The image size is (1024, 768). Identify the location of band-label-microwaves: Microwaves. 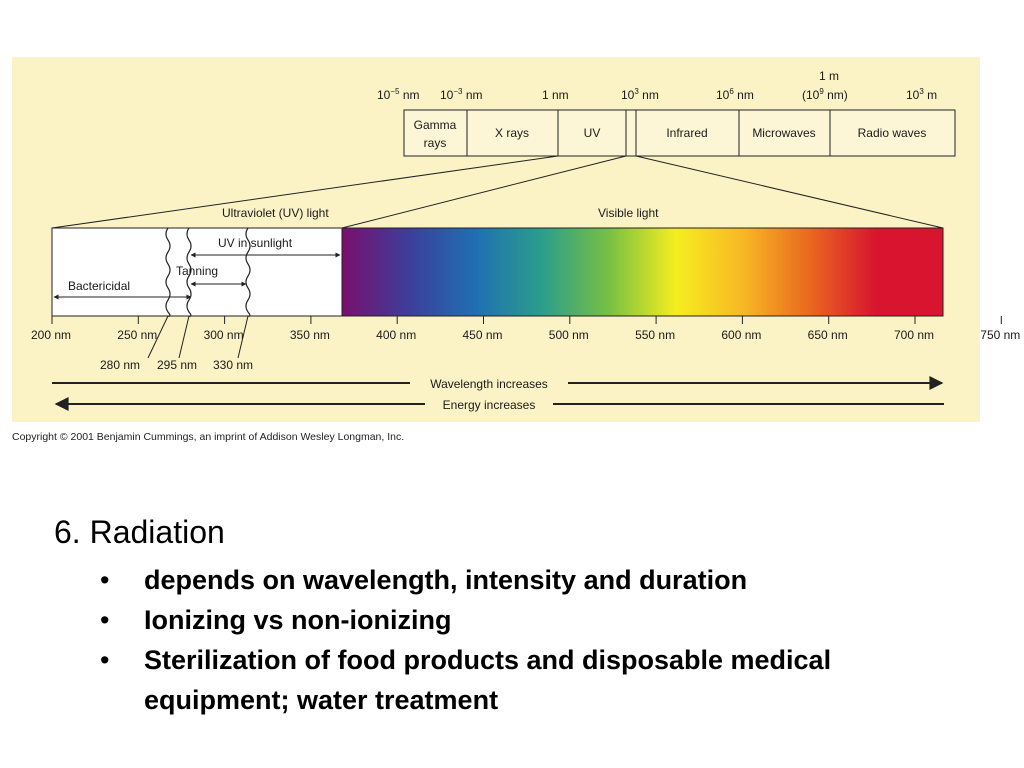
(783, 133).